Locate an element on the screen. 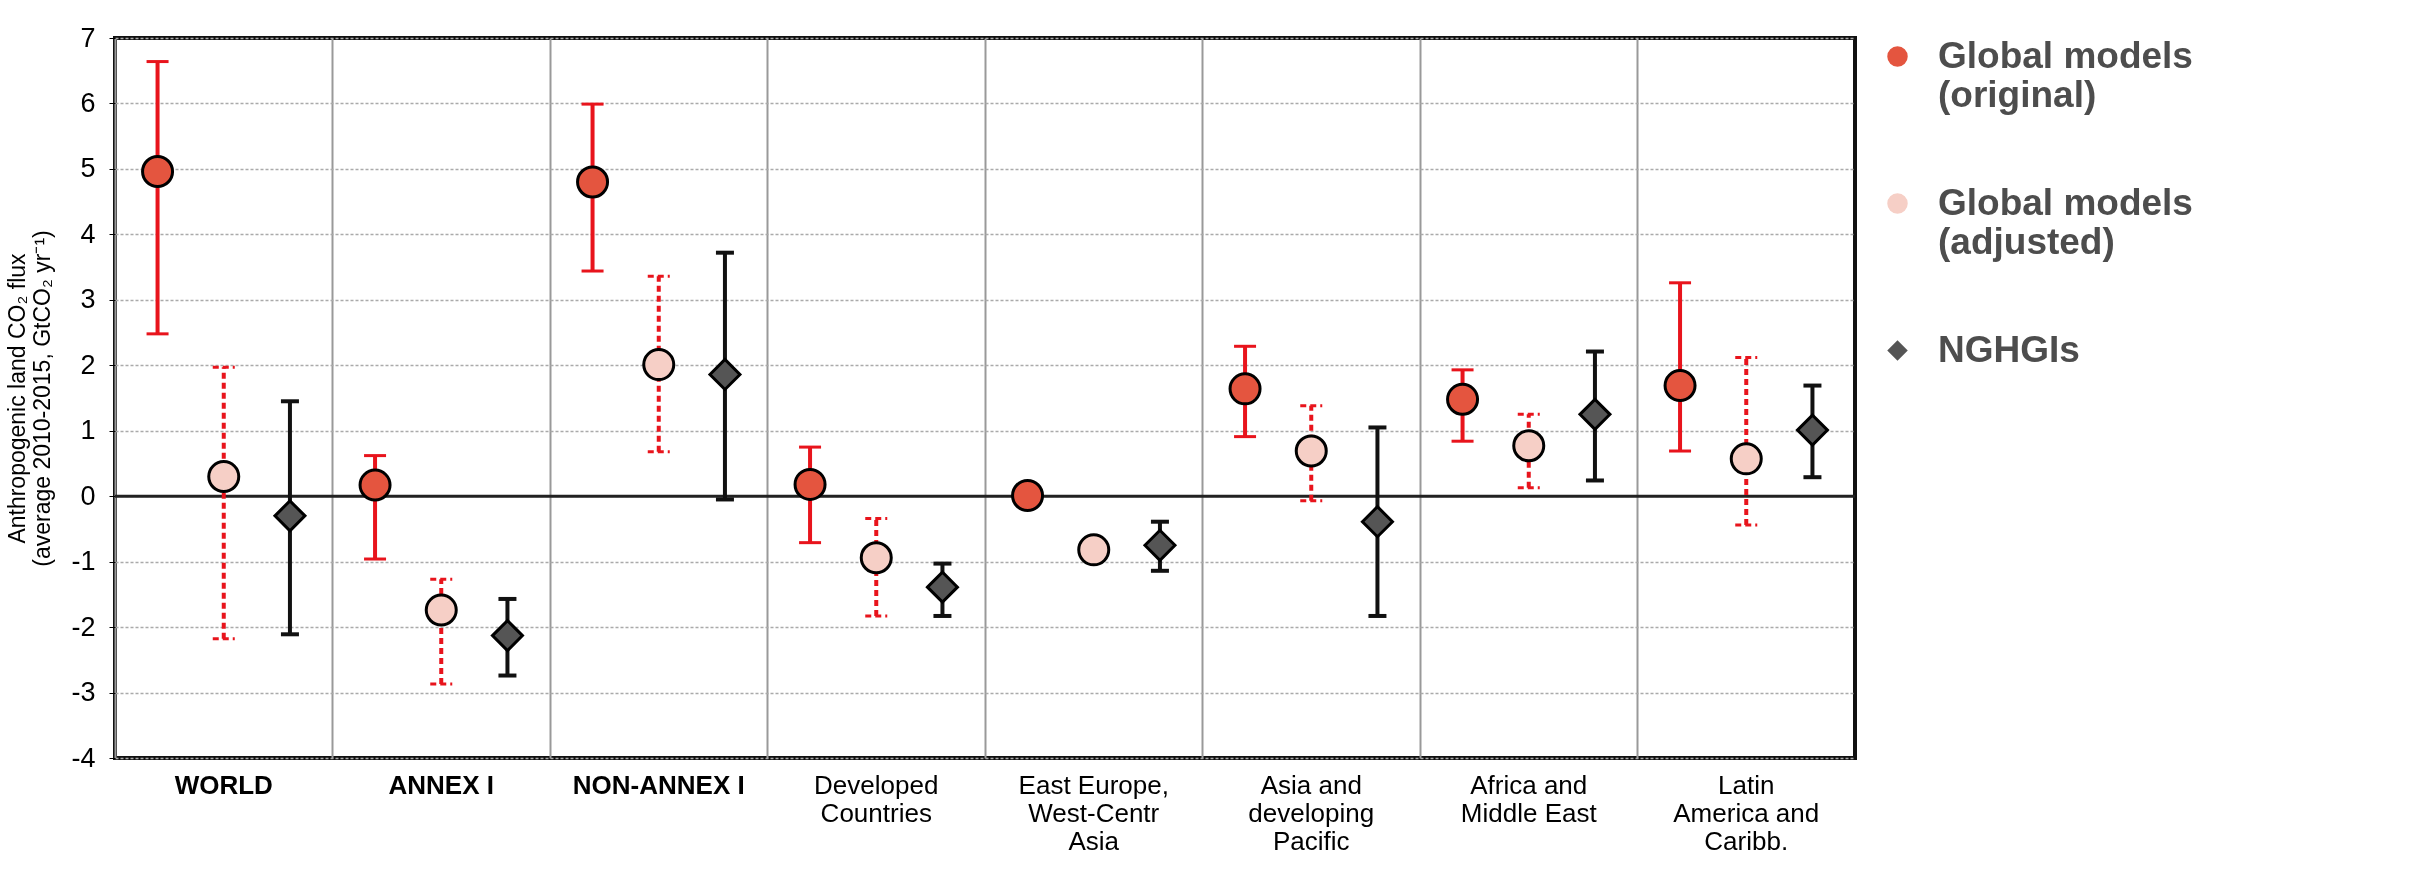 The image size is (2430, 883). x-tick-label: Asia and developing Pacific is located at coordinates (1311, 812).